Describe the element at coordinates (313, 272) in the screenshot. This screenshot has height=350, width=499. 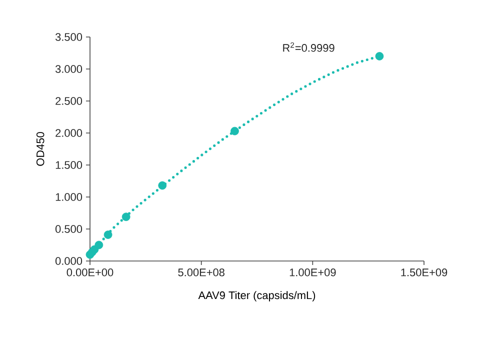
I see `x-tick-label: 1.00E+09` at that location.